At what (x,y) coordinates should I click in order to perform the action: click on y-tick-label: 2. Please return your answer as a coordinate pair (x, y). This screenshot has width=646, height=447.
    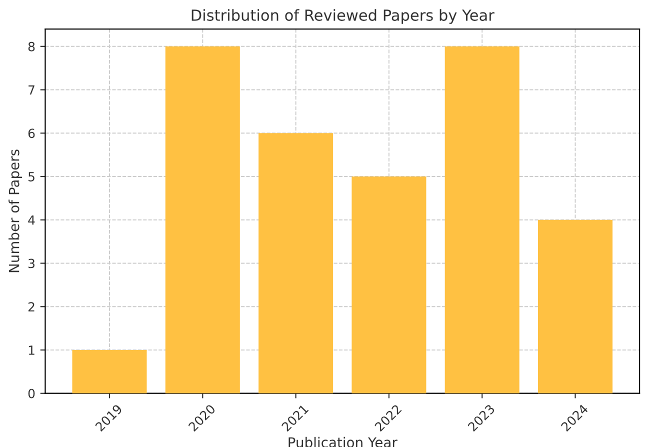
    Looking at the image, I should click on (31, 307).